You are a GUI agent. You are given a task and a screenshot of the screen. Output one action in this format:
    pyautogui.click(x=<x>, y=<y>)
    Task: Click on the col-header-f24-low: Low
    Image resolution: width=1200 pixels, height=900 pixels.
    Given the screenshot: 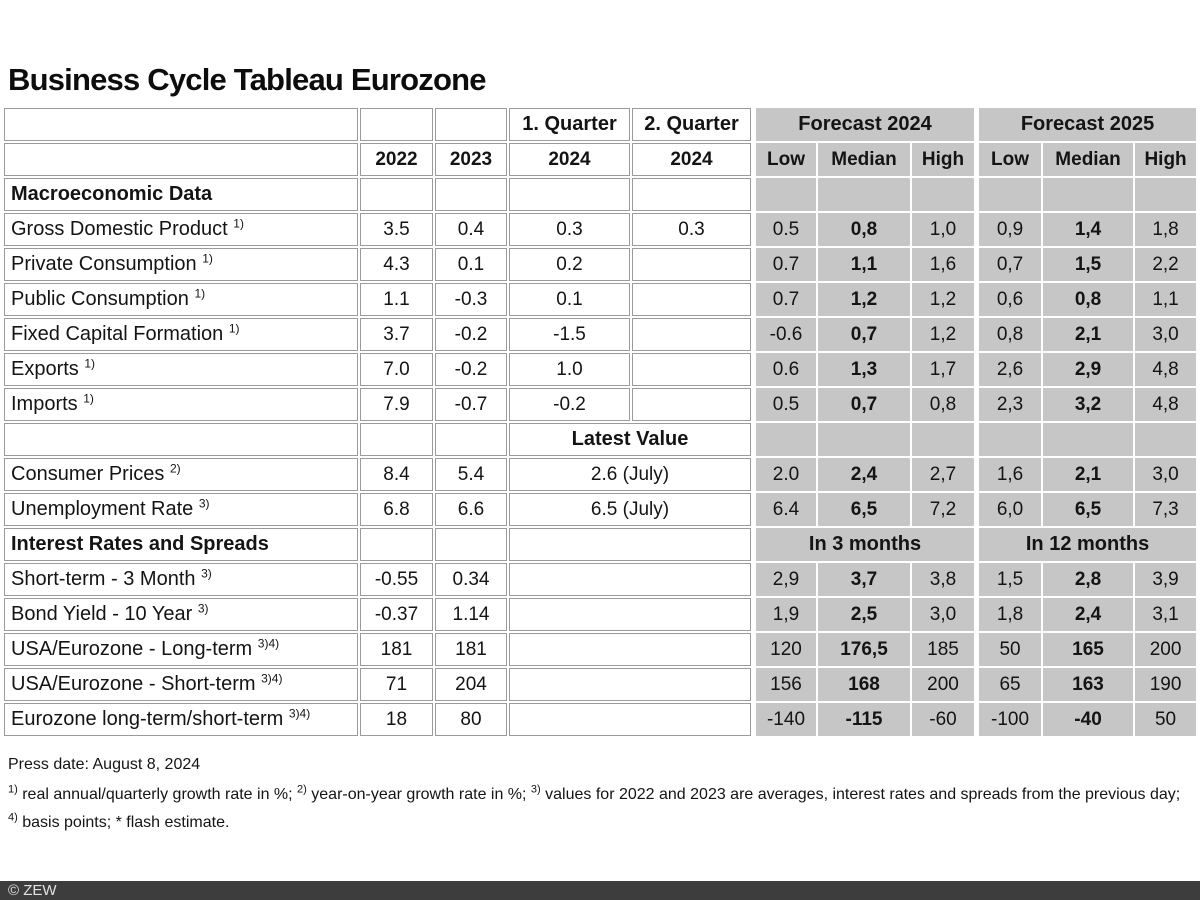 What is the action you would take?
    pyautogui.click(x=786, y=159)
    